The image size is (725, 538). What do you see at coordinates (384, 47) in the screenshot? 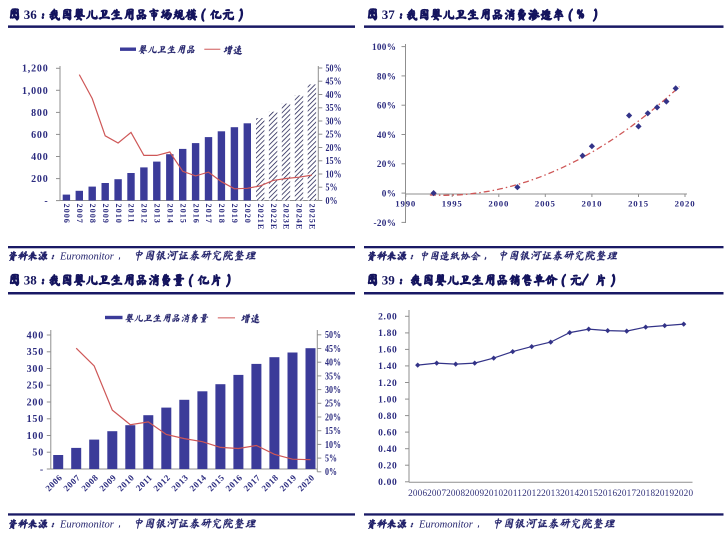
I see `svg-text: 100%` at bounding box center [384, 47].